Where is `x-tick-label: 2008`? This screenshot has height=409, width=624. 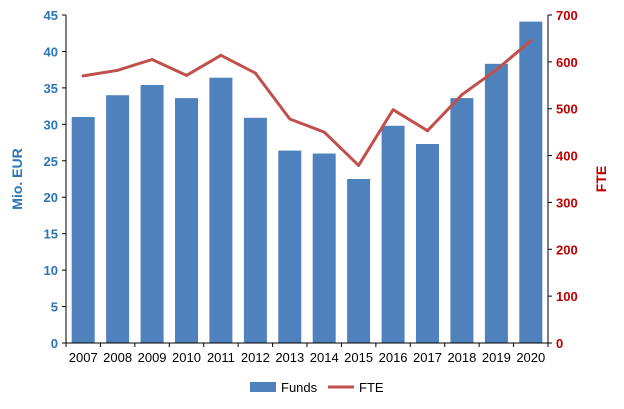
x-tick-label: 2008 is located at coordinates (117, 357).